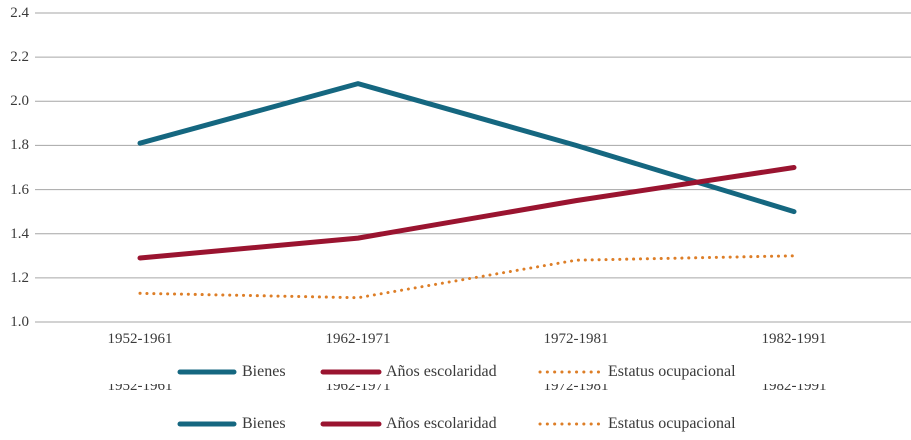 The height and width of the screenshot is (440, 911). I want to click on y-tick-label: 1.0, so click(19, 322).